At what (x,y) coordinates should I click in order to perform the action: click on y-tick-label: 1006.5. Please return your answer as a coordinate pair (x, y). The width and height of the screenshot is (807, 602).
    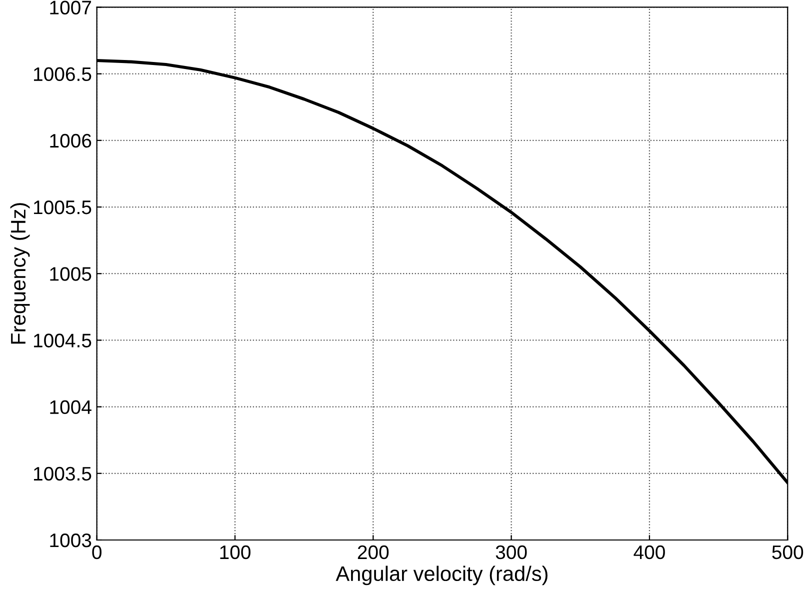
    Looking at the image, I should click on (63, 74).